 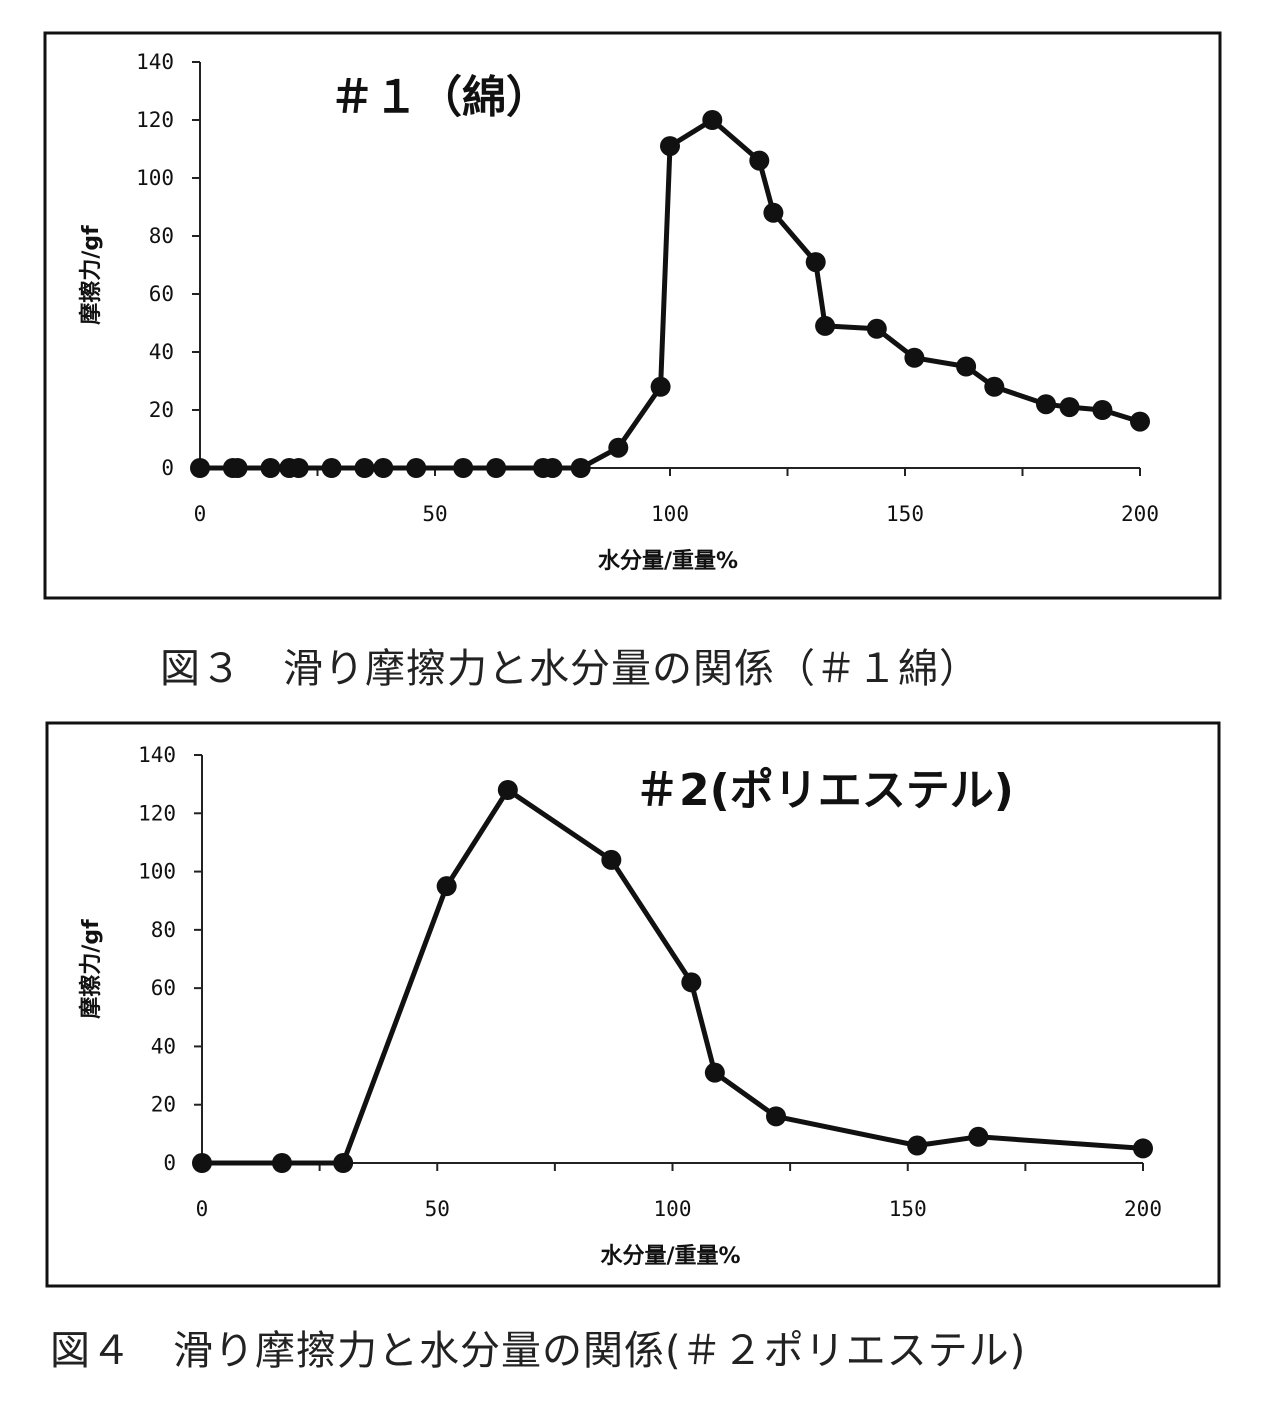 What do you see at coordinates (538, 1351) in the screenshot?
I see `figure-4-caption: 図４ 滑り摩擦力と水分量の関係(＃２ポリエステル)` at bounding box center [538, 1351].